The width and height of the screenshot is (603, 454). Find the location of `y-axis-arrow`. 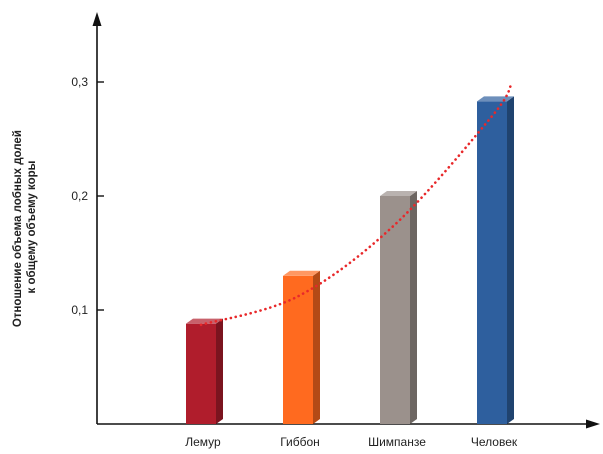

y-axis-arrow is located at coordinates (97, 19).